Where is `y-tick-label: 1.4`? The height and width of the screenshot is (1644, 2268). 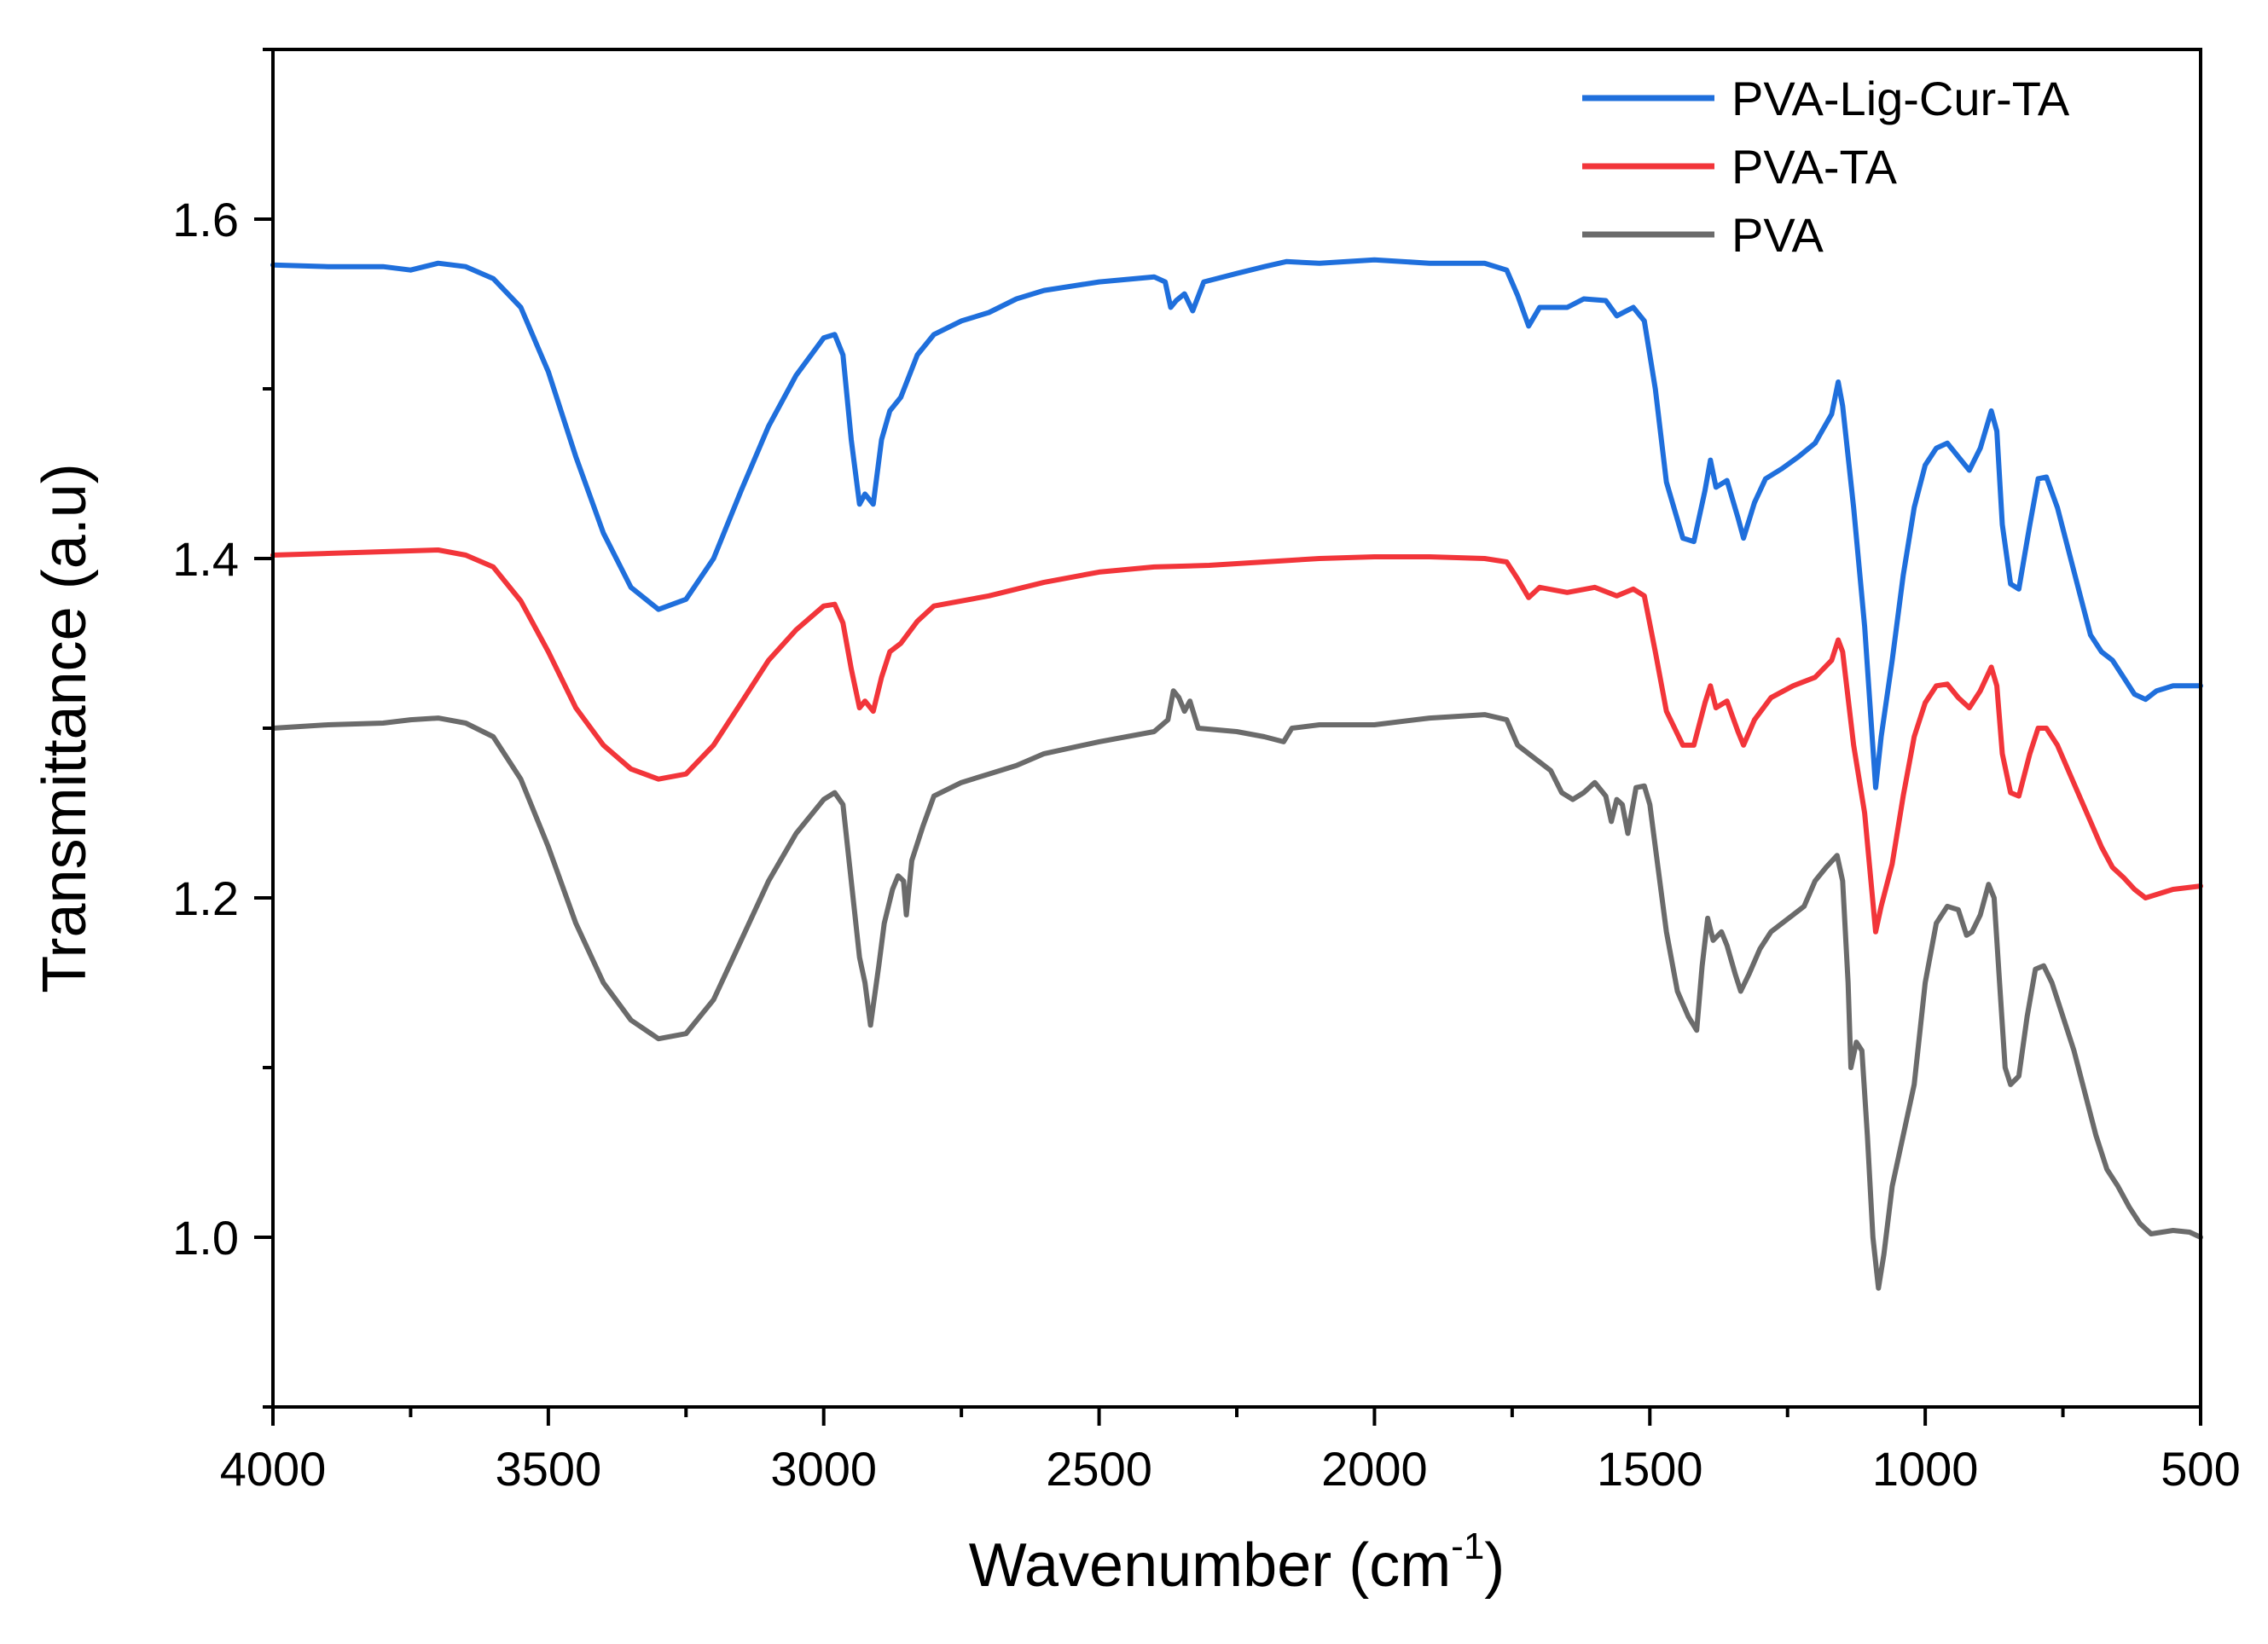
y-tick-label: 1.4 is located at coordinates (205, 559).